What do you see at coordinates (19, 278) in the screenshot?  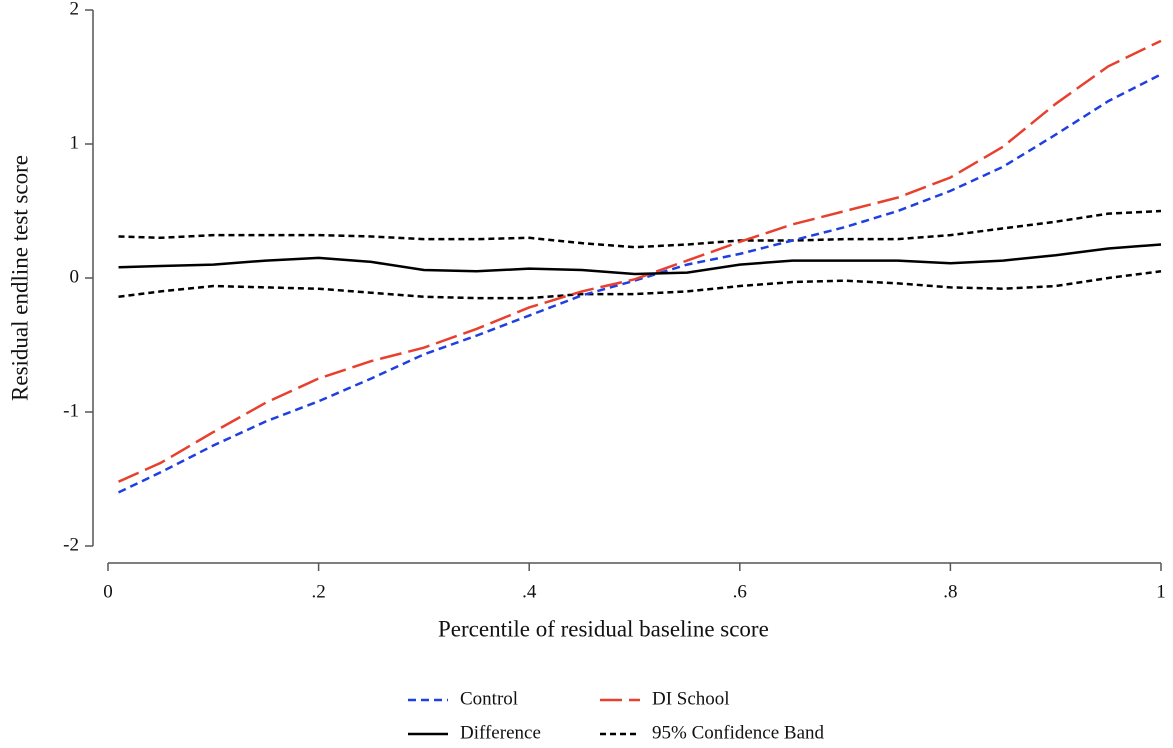 I see `y-axis-title: Residual endline test score` at bounding box center [19, 278].